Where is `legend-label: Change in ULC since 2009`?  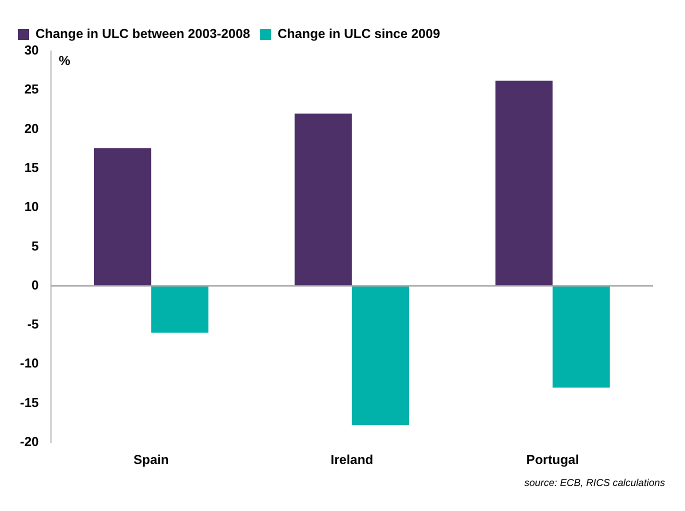 legend-label: Change in ULC since 2009 is located at coordinates (359, 34).